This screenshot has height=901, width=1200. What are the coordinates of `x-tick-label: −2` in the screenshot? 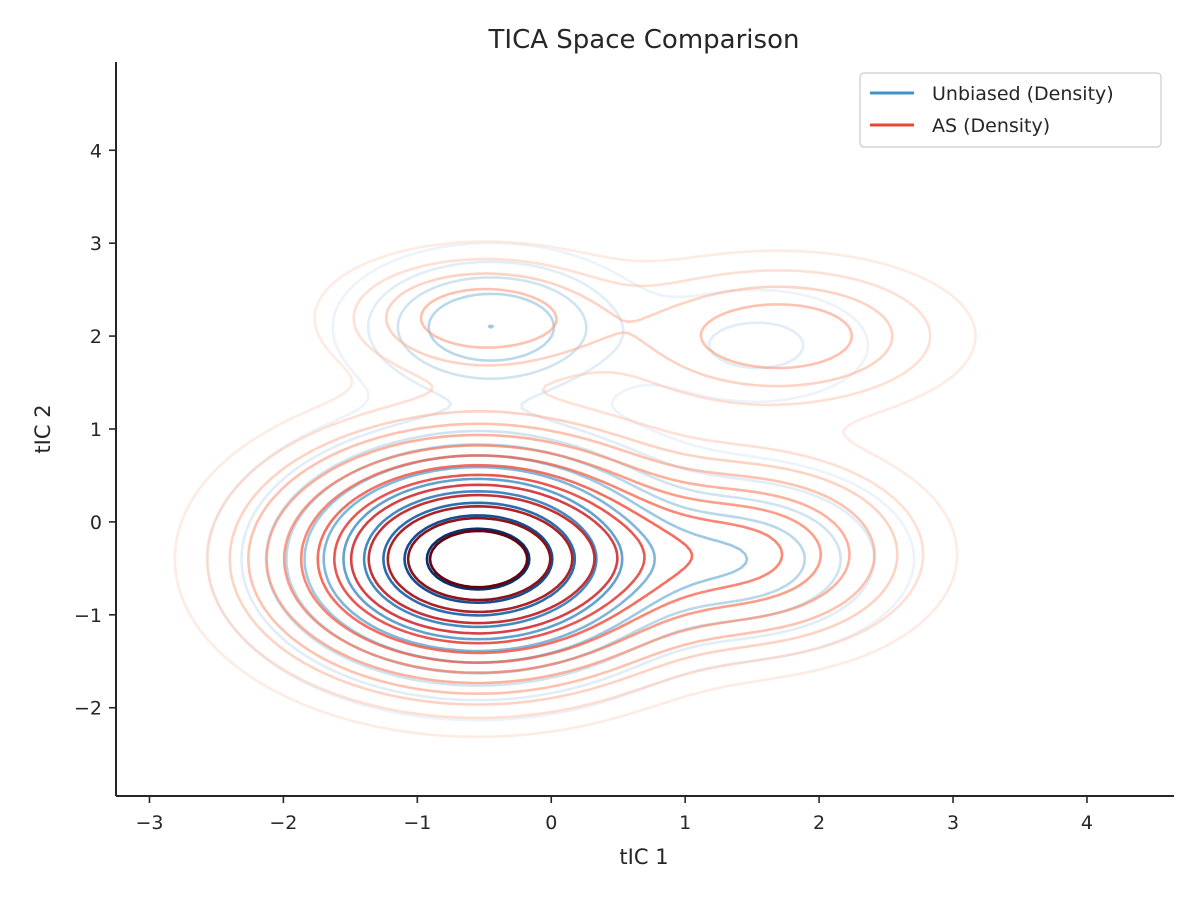 It's located at (283, 823).